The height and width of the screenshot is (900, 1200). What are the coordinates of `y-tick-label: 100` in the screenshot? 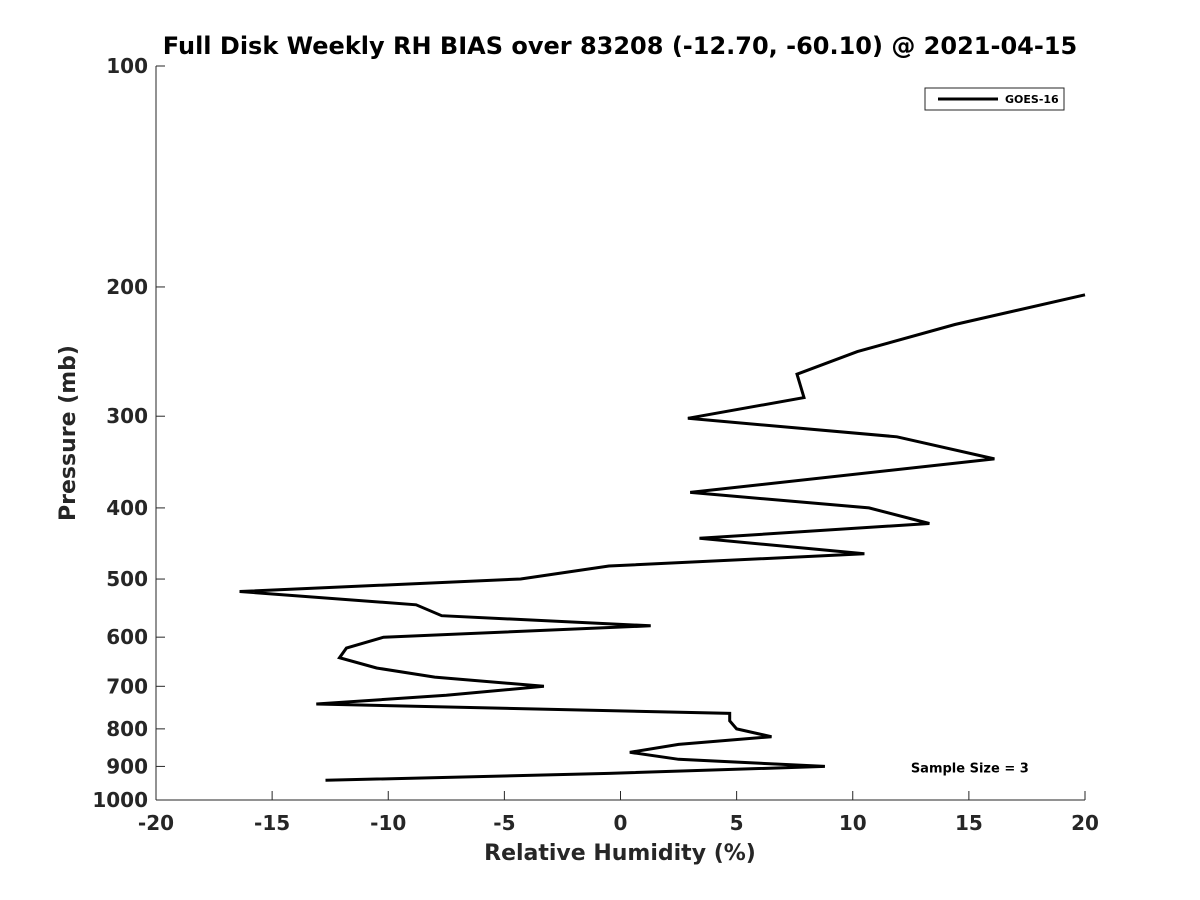 It's located at (127, 66).